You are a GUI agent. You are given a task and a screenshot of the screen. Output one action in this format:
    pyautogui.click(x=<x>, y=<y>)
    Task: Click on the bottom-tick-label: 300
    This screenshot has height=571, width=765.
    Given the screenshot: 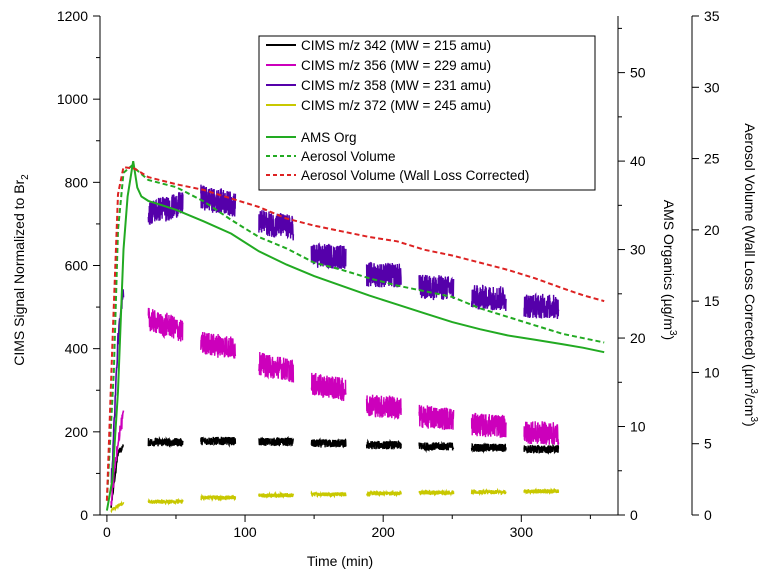 What is the action you would take?
    pyautogui.click(x=522, y=532)
    